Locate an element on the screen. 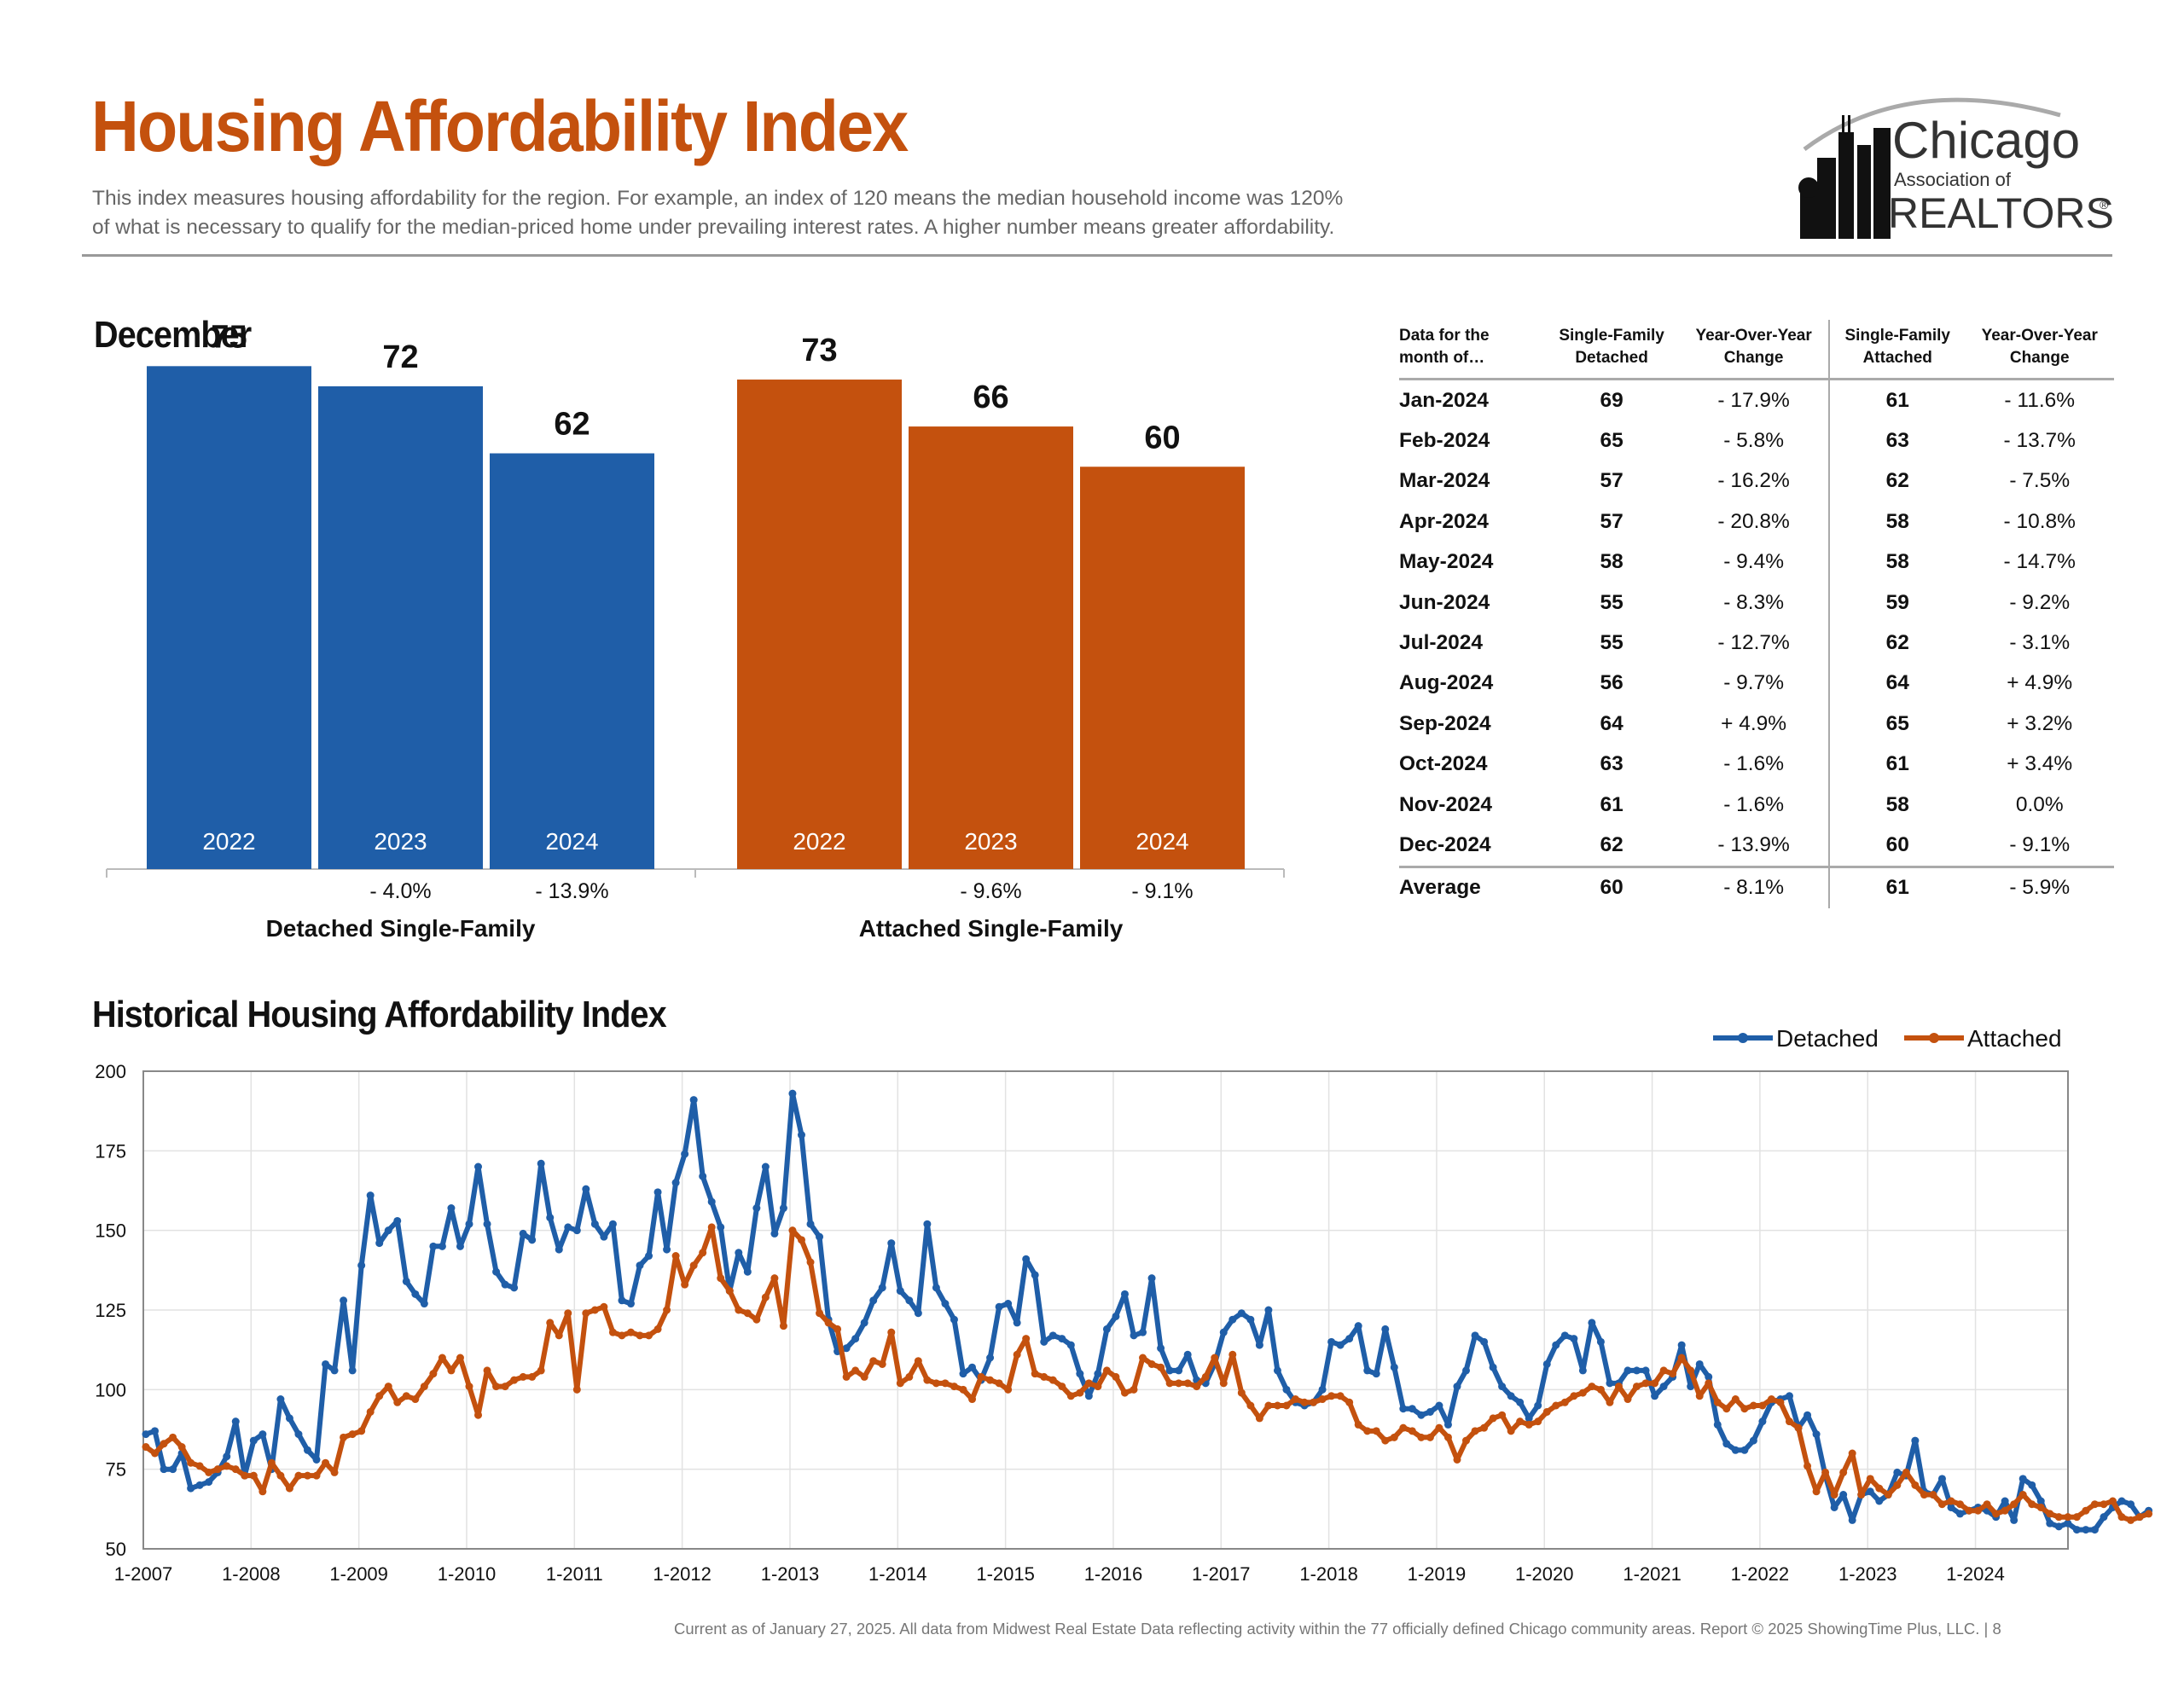 The height and width of the screenshot is (1687, 2184). attached-year-label-2022: 2022 is located at coordinates (819, 842).